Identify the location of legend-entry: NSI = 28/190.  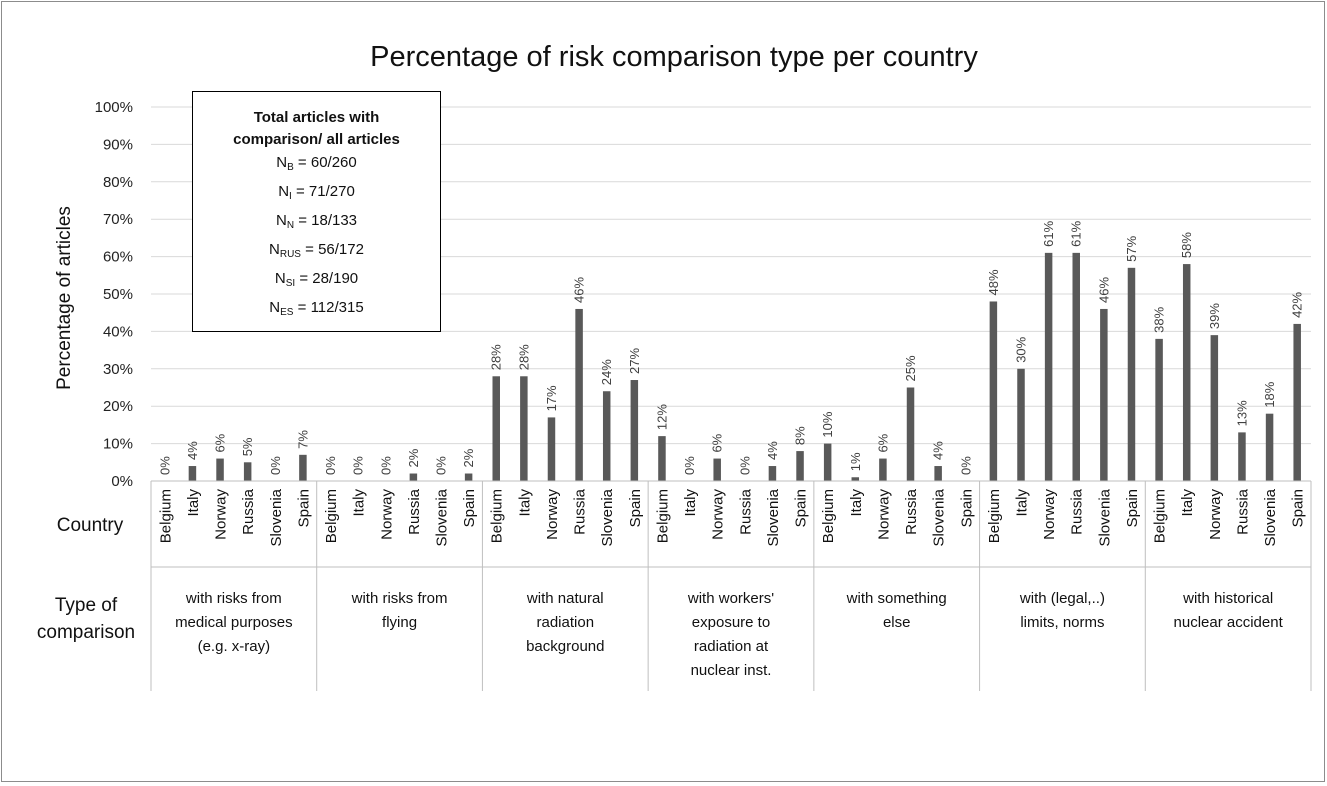
(316, 281).